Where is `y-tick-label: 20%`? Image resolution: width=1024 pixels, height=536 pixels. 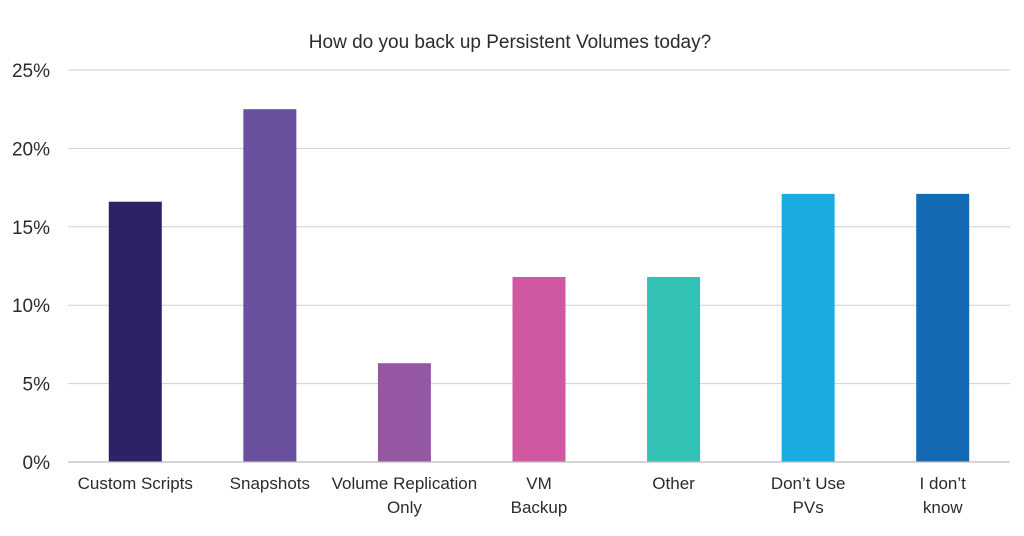 y-tick-label: 20% is located at coordinates (31, 149).